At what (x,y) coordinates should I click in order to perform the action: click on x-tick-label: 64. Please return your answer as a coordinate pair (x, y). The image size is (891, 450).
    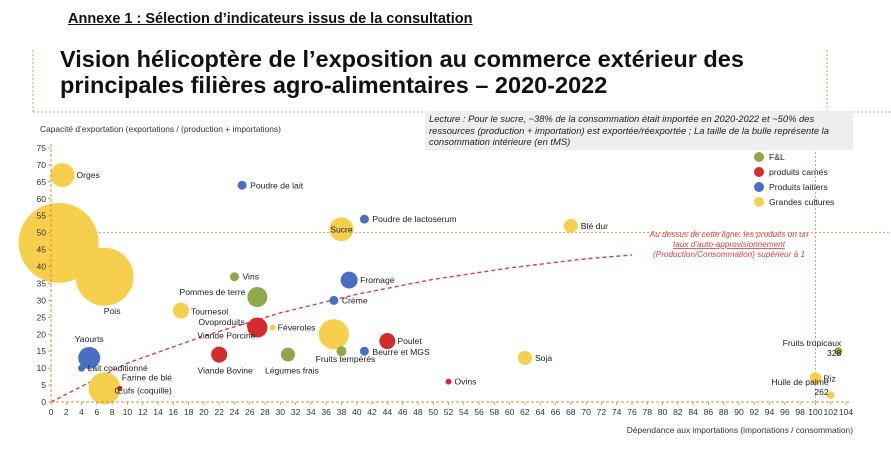
    Looking at the image, I should click on (540, 412).